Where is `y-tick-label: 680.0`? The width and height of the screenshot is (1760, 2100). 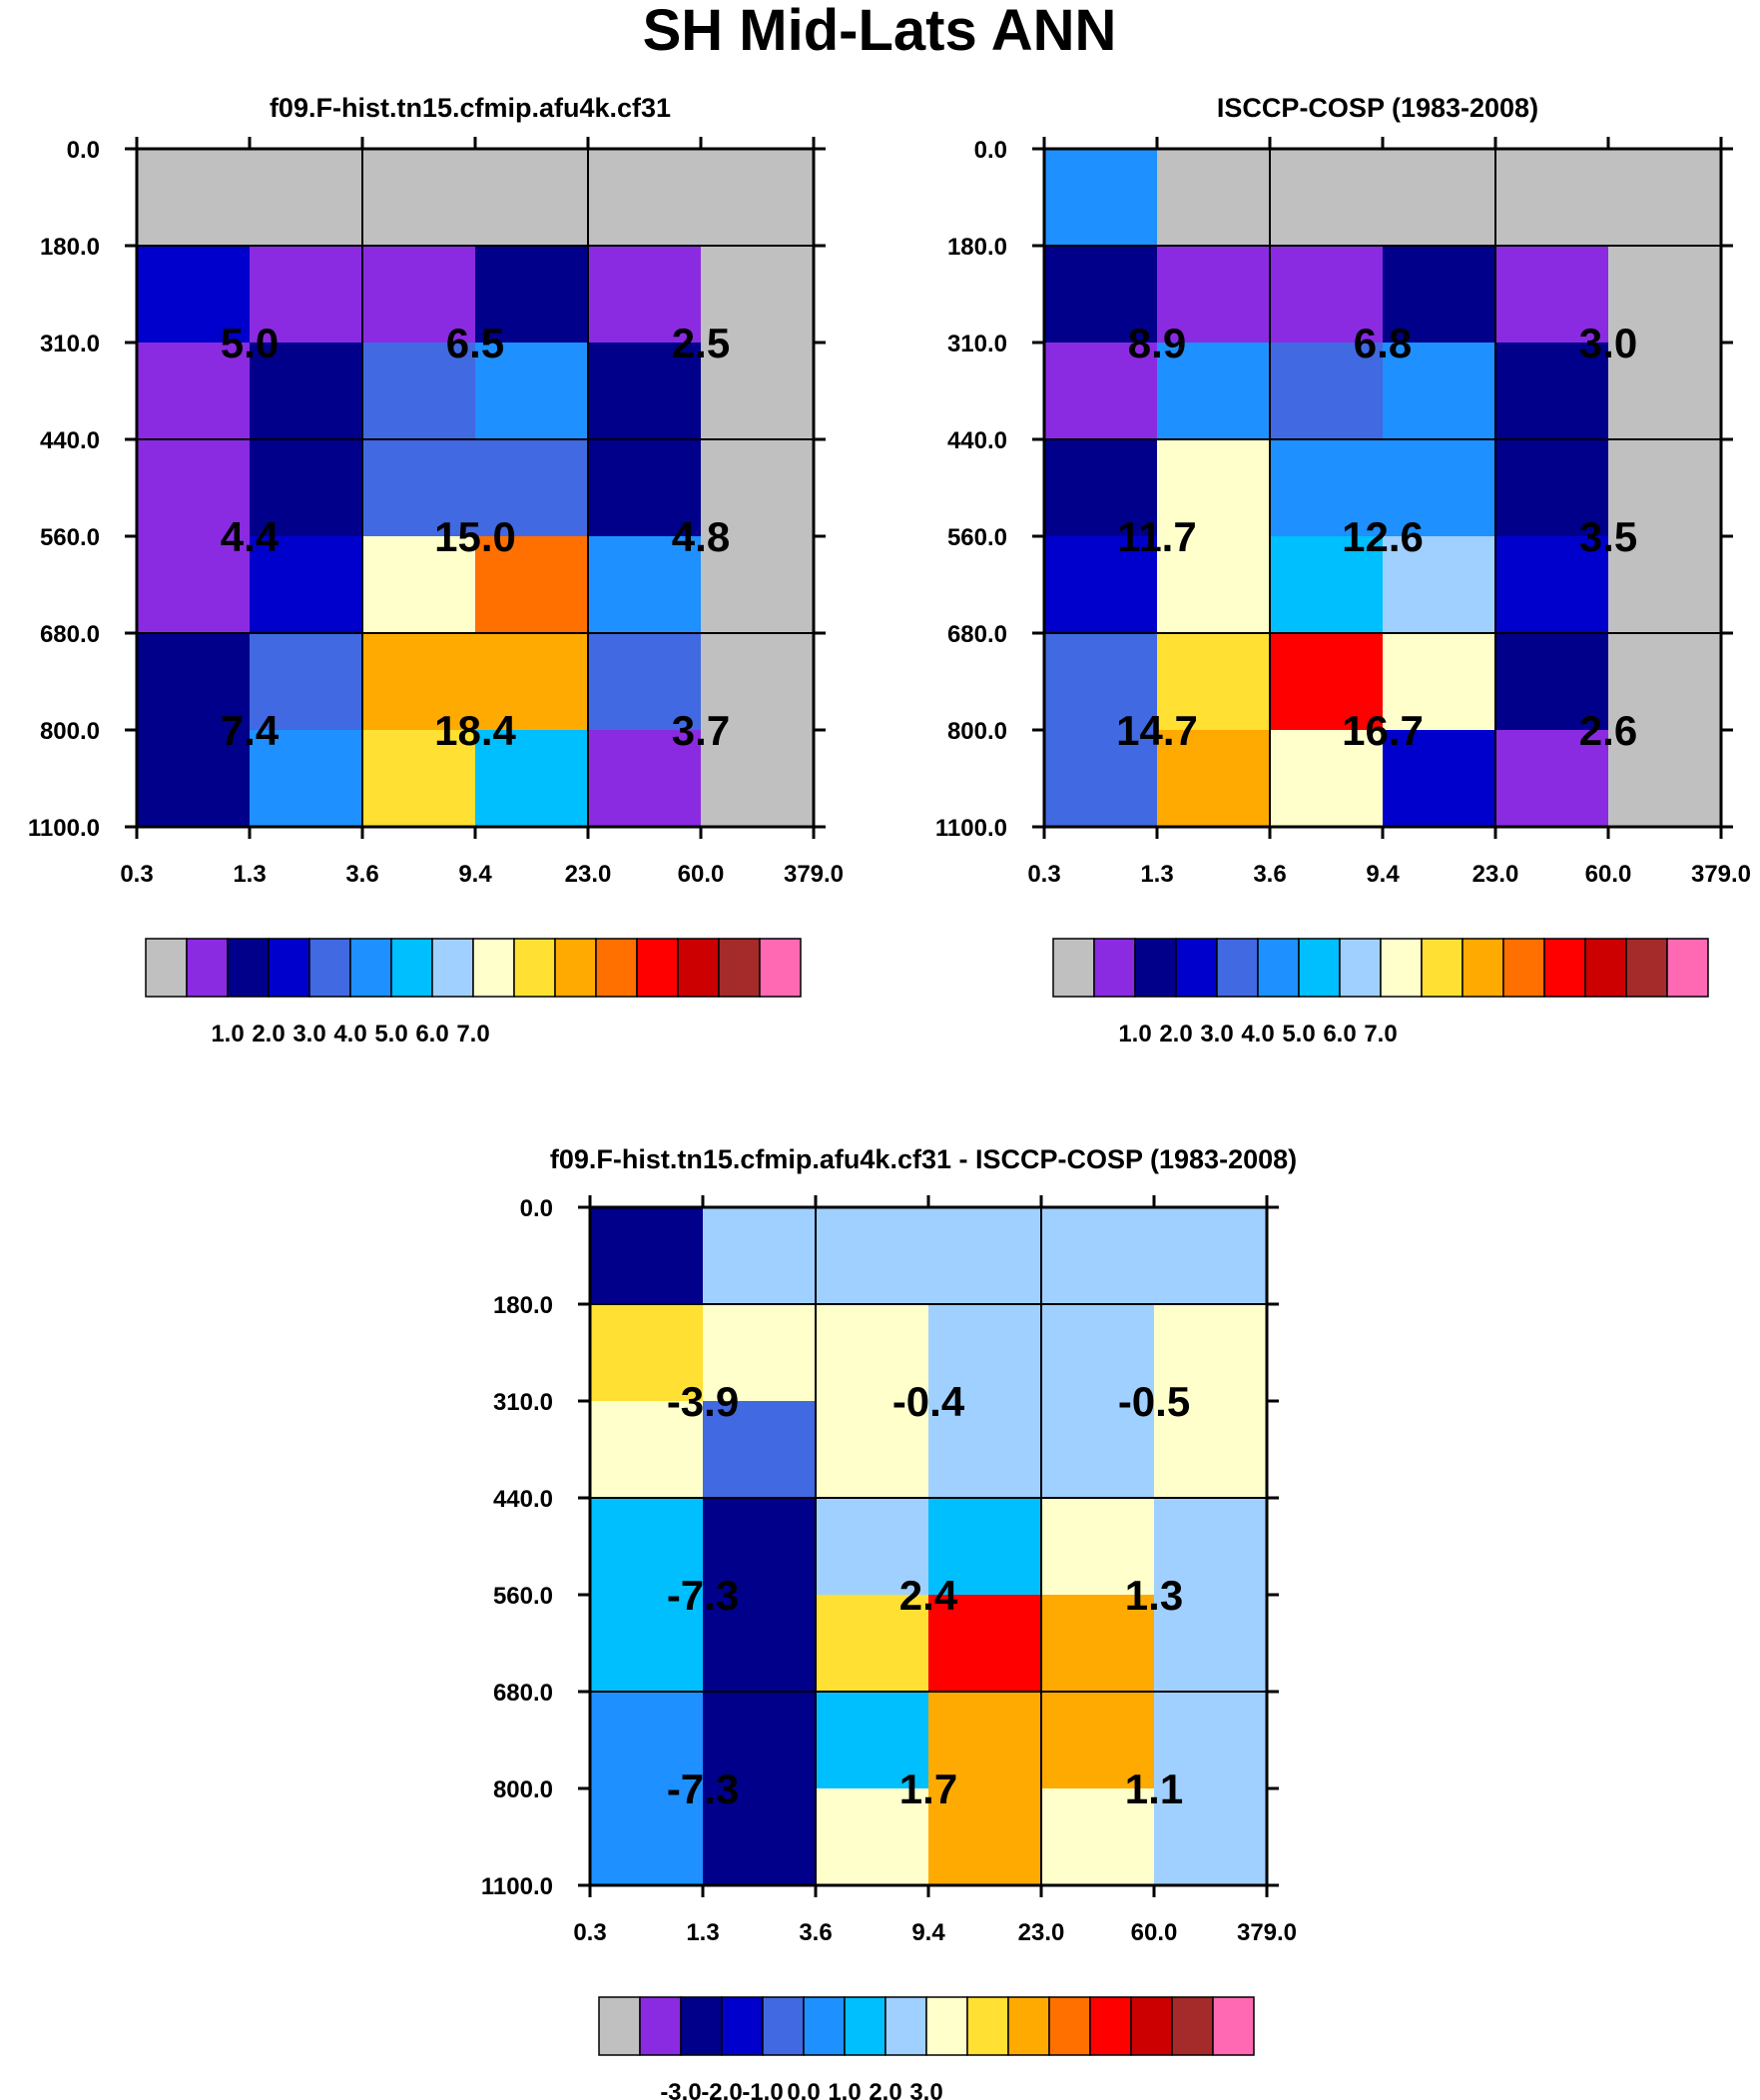 y-tick-label: 680.0 is located at coordinates (70, 634).